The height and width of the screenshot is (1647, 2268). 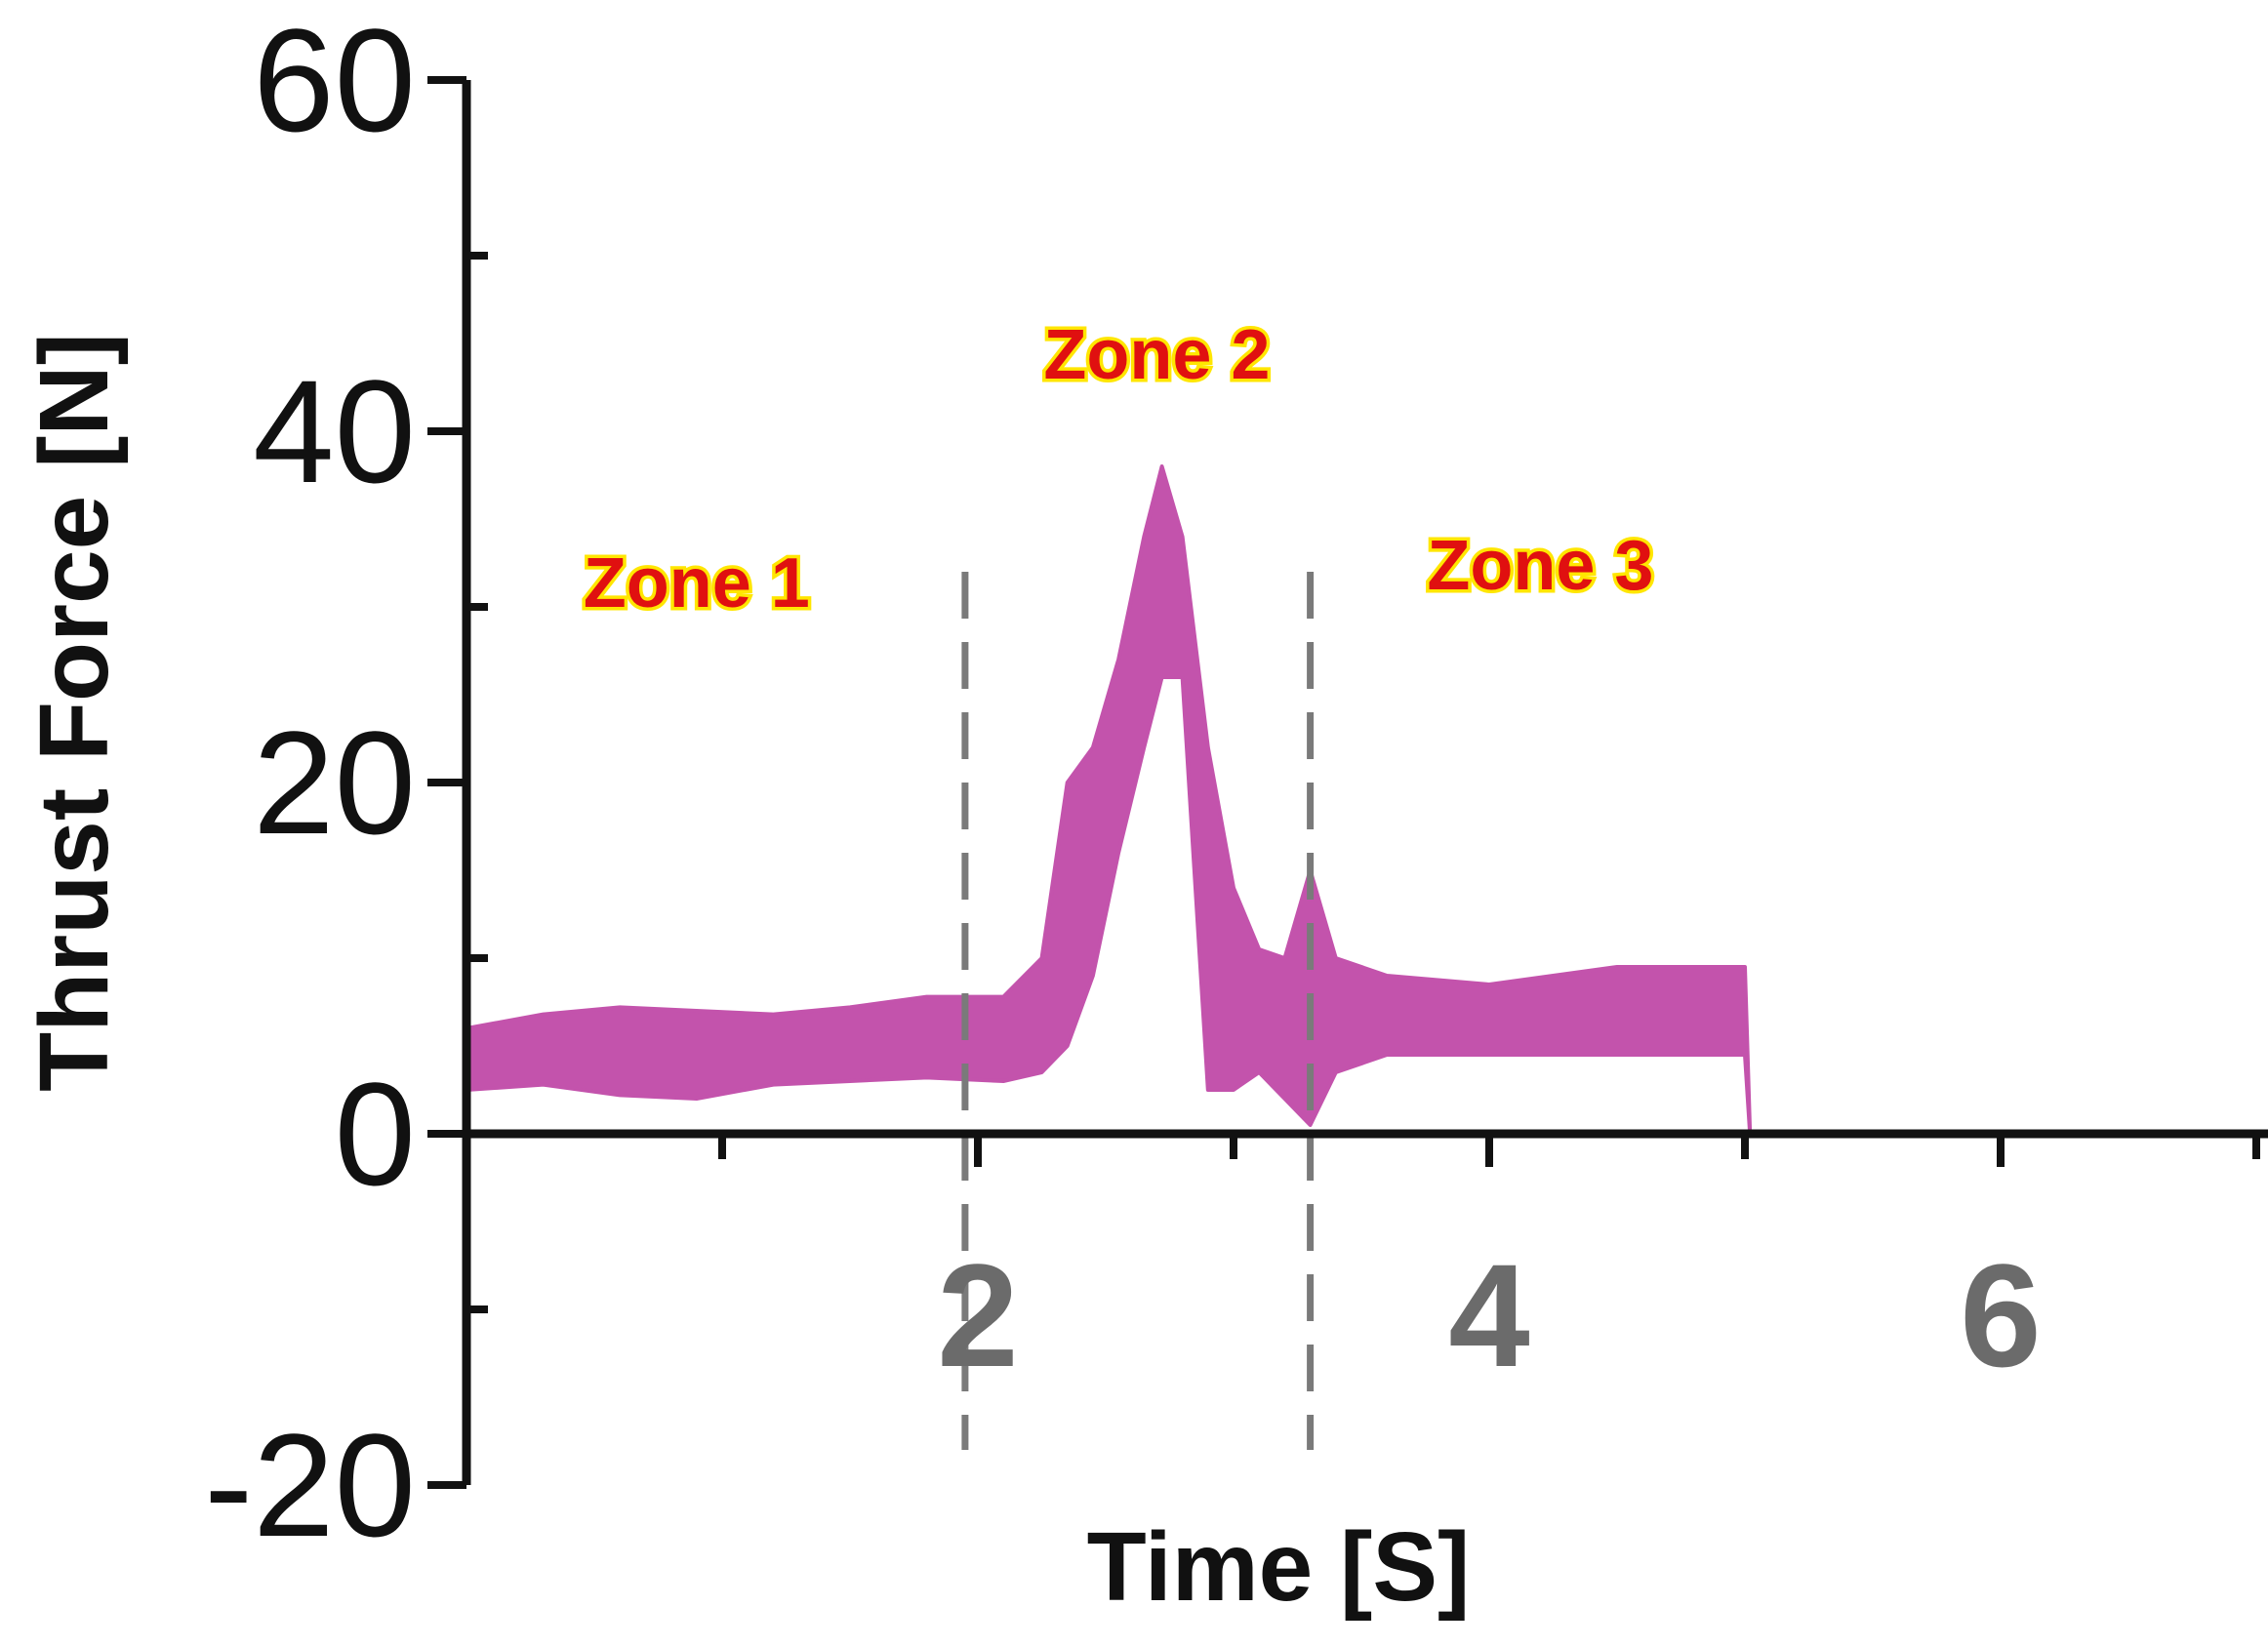 I want to click on x-tick-label: 6, so click(x=2001, y=1315).